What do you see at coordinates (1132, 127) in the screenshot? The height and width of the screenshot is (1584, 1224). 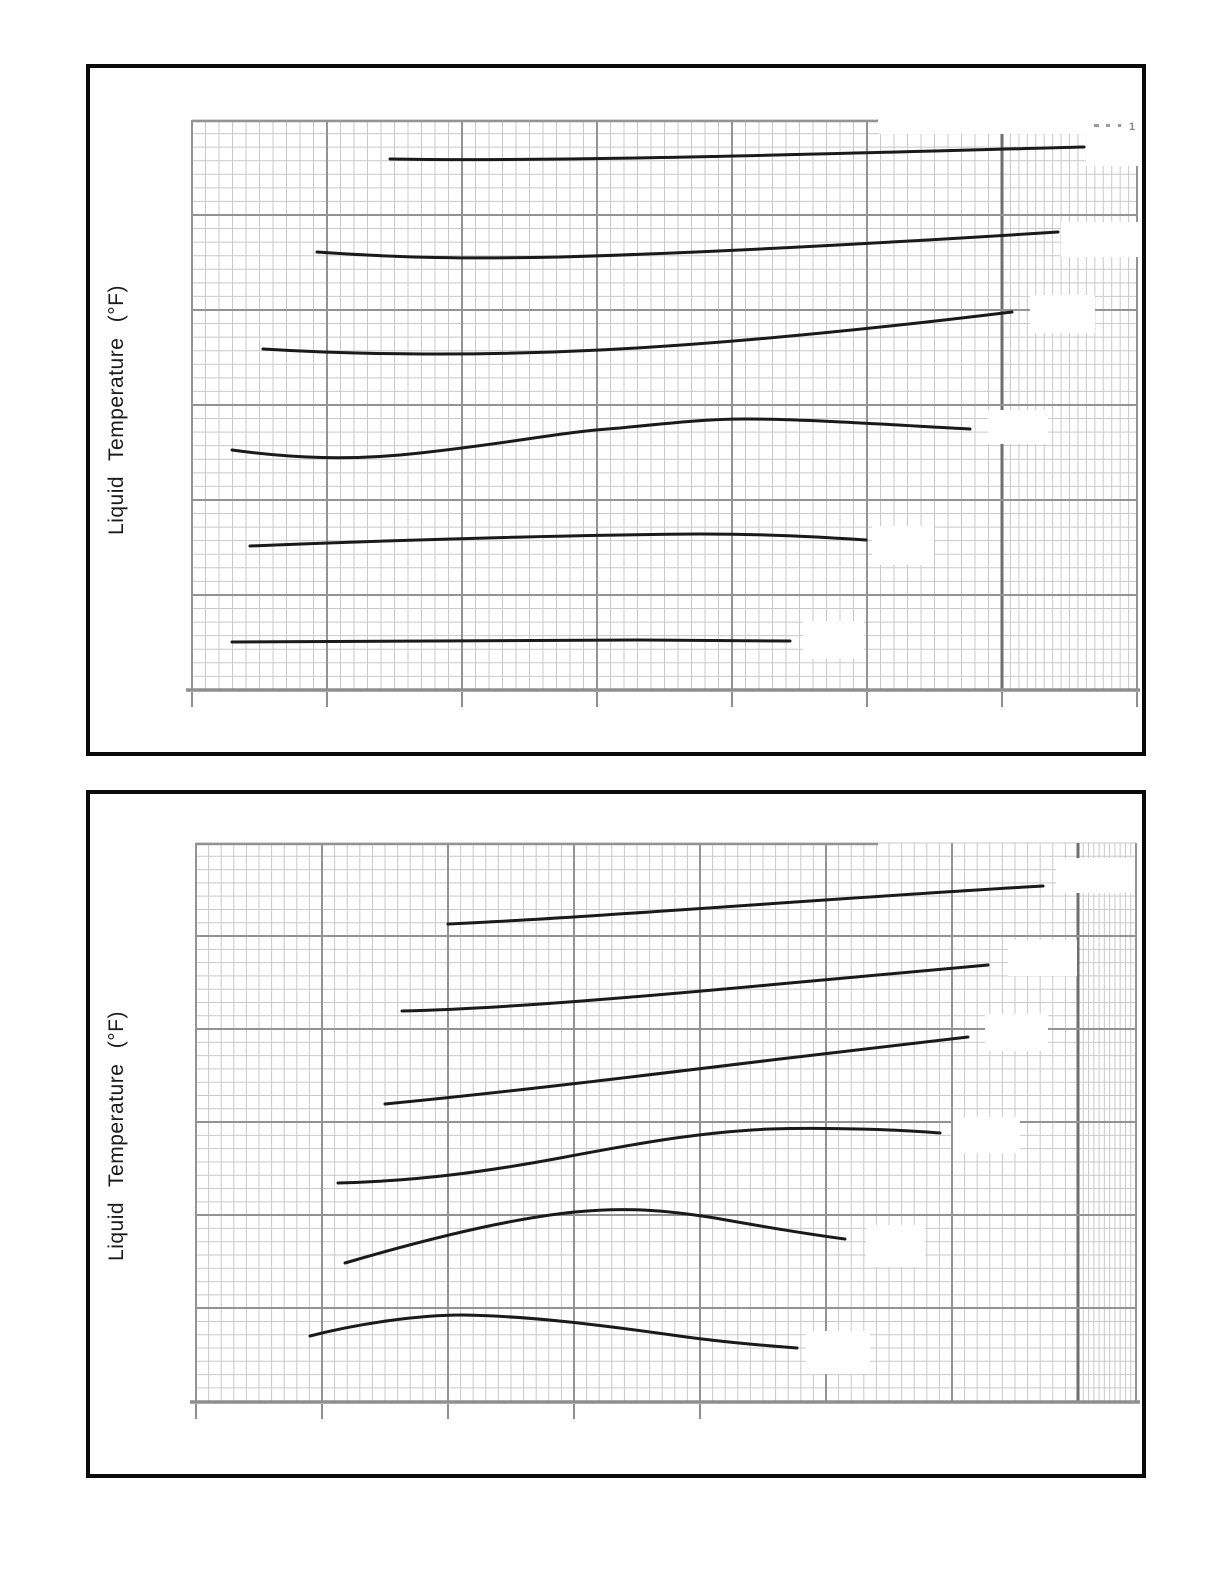 I see `axis-remnant-digit: 1` at bounding box center [1132, 127].